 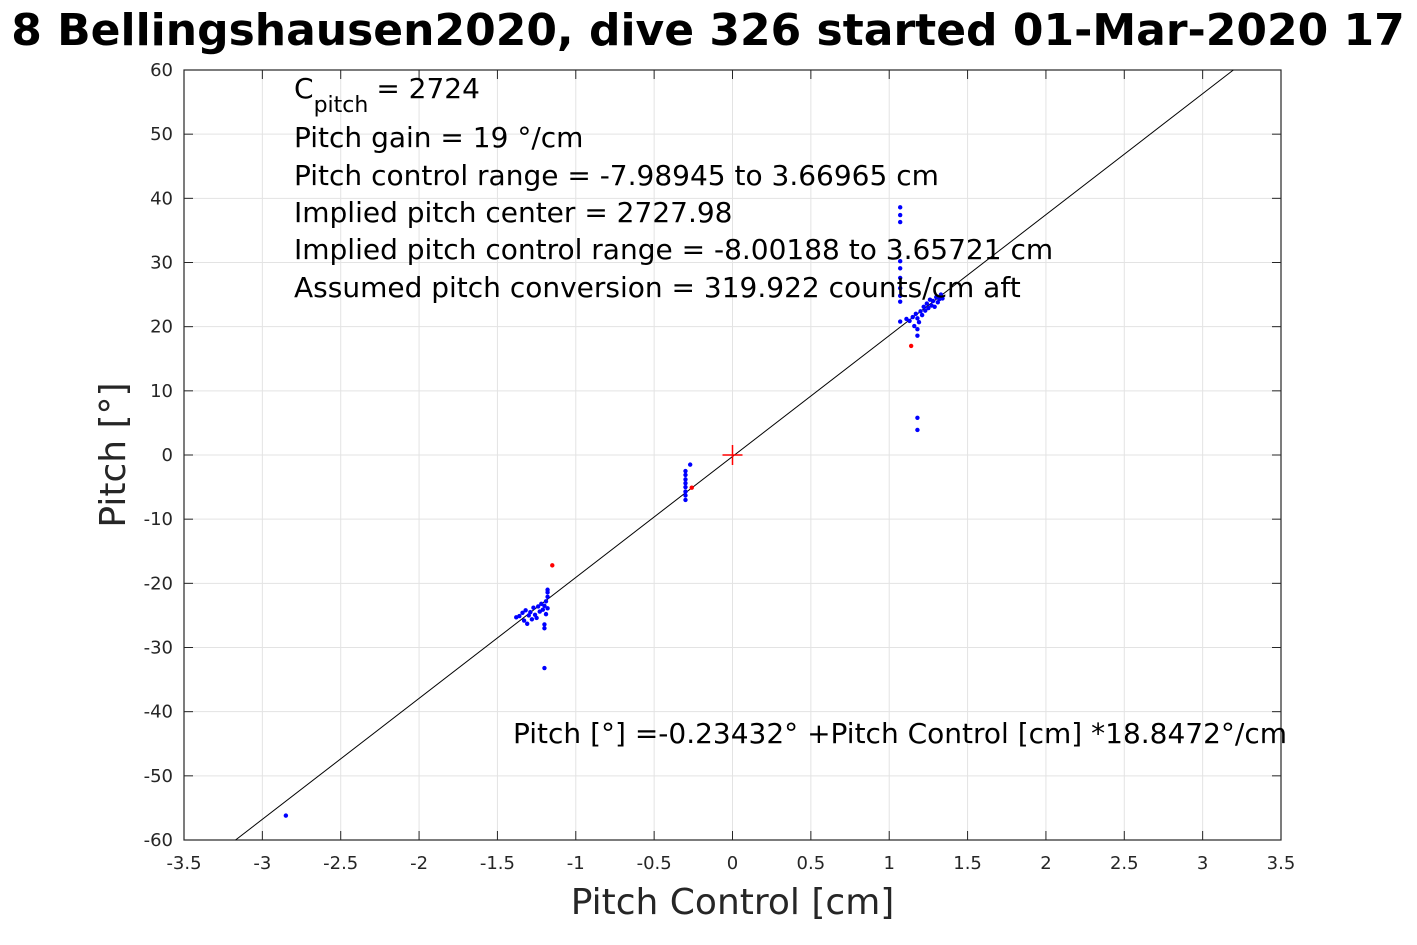 I want to click on x-tick-label: -2.5, so click(x=340, y=863).